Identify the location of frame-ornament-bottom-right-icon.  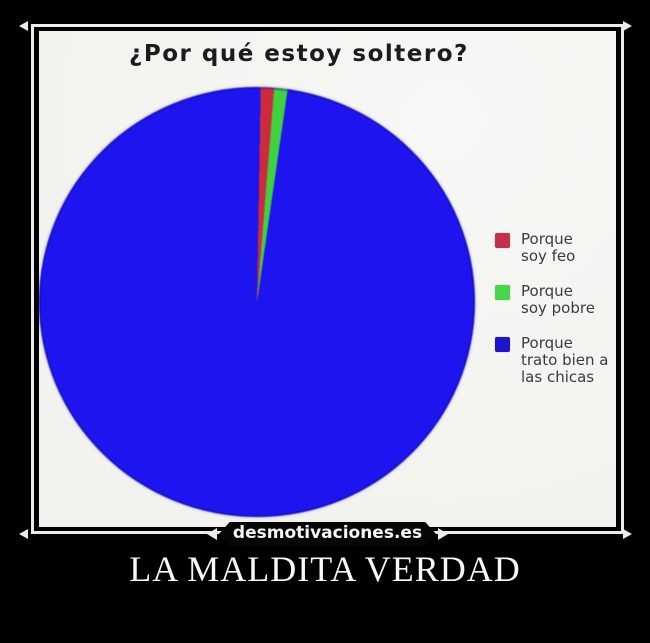
(627, 534).